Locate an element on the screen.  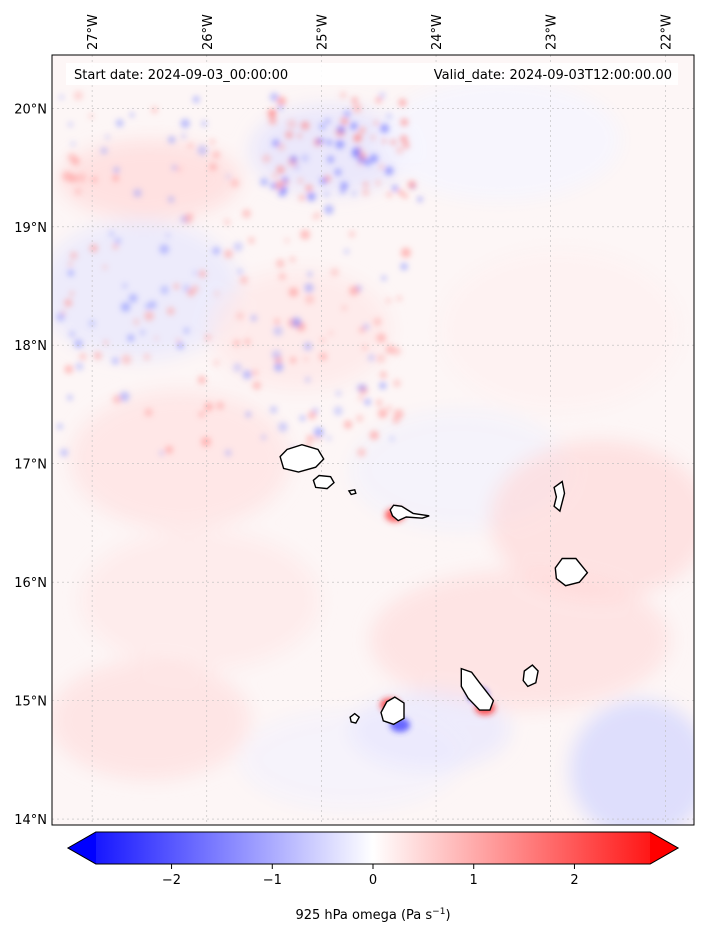
coastlines is located at coordinates (434, 584).